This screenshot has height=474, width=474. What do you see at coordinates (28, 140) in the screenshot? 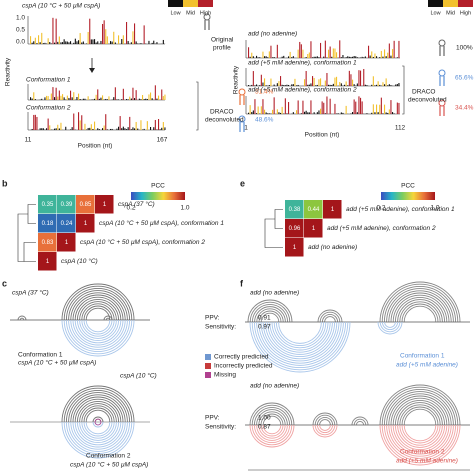
I see `tick: 11` at bounding box center [28, 140].